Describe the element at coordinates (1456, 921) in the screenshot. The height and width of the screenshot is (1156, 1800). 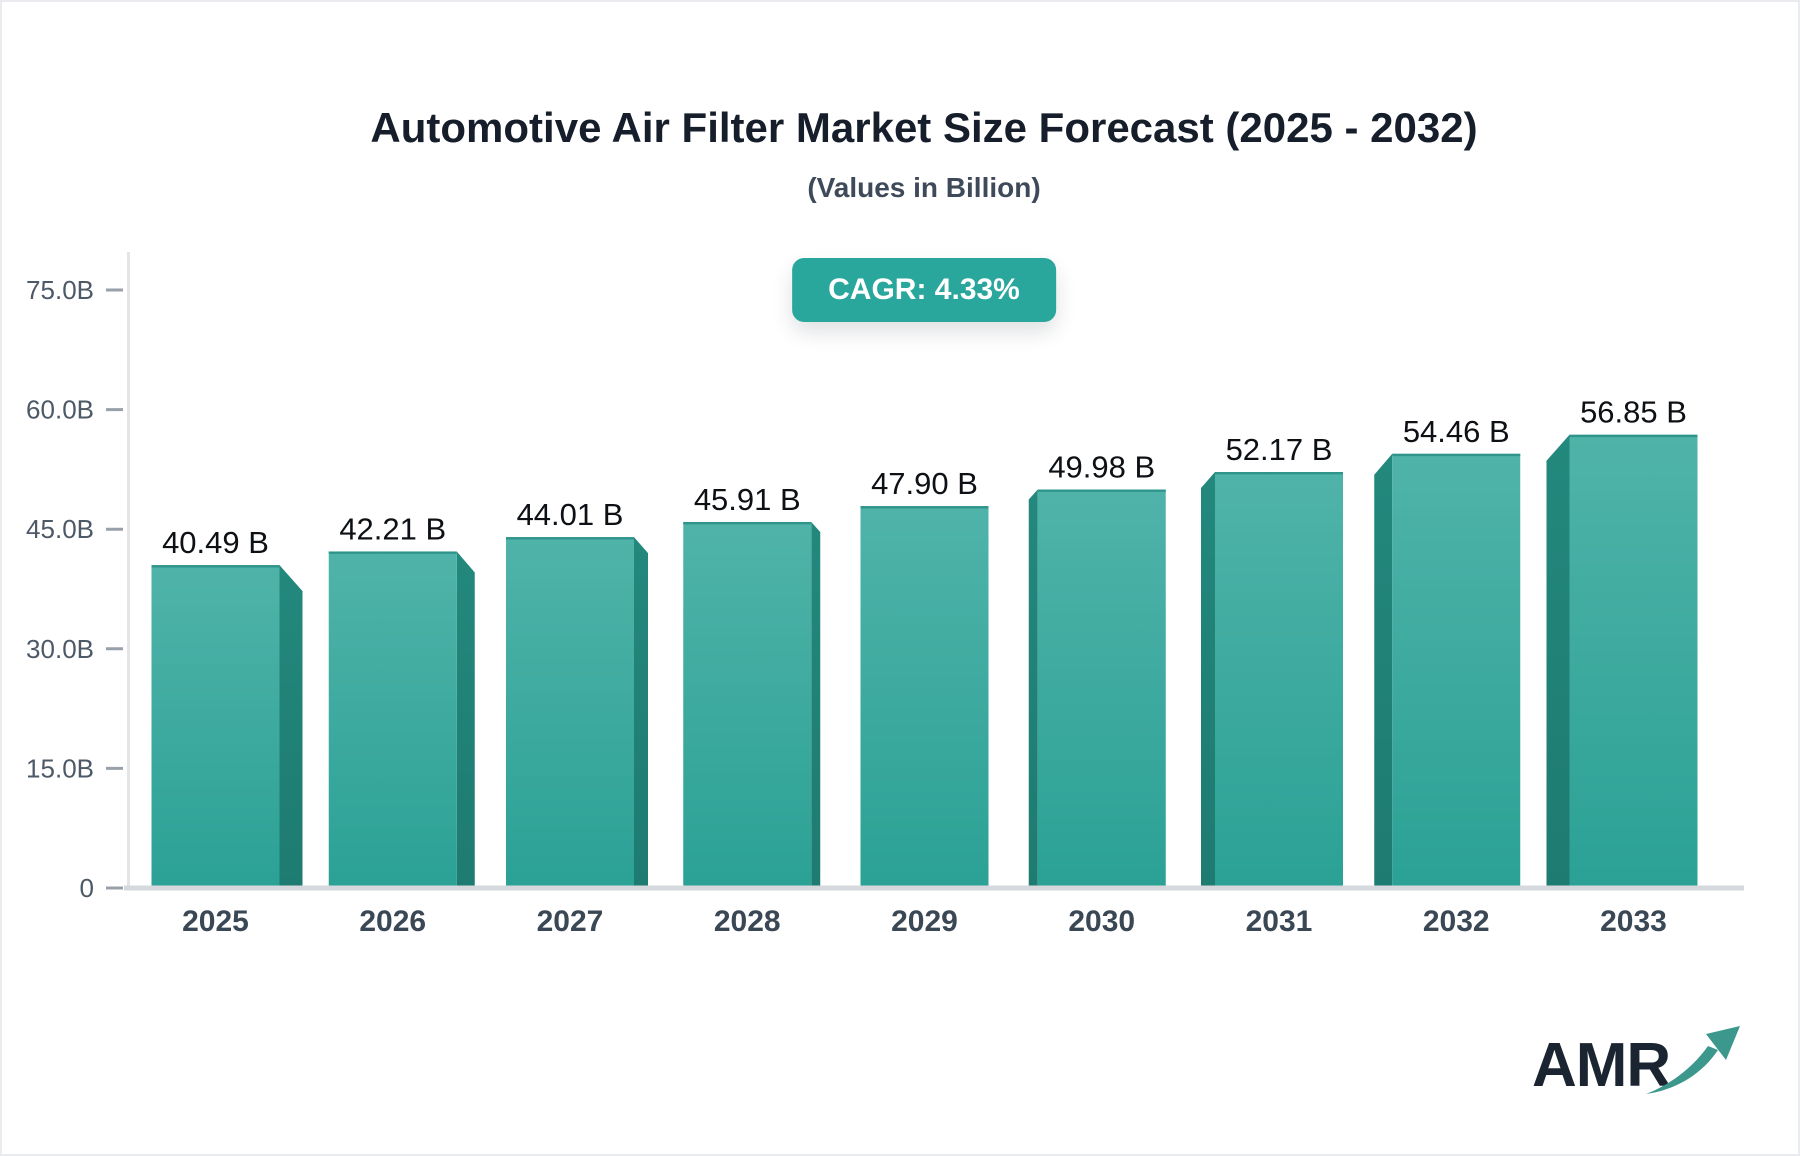
I see `x-tick-label: 2032` at that location.